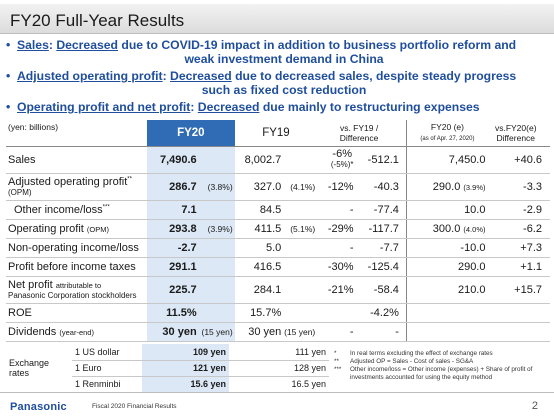  I want to click on row-label: Operating profit (OPM), so click(77, 229).